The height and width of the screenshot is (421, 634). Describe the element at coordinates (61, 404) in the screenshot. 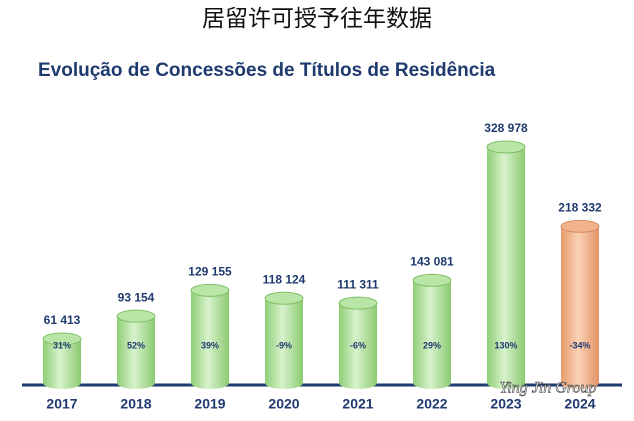

I see `x-tick-label: 2017` at that location.